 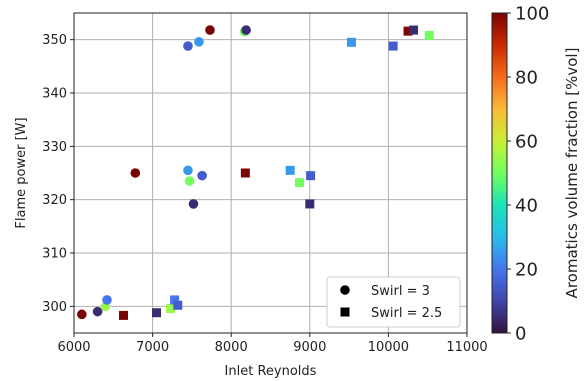 What do you see at coordinates (406, 313) in the screenshot?
I see `legend-entry-swirl-2-5: Swirl = 2.5` at bounding box center [406, 313].